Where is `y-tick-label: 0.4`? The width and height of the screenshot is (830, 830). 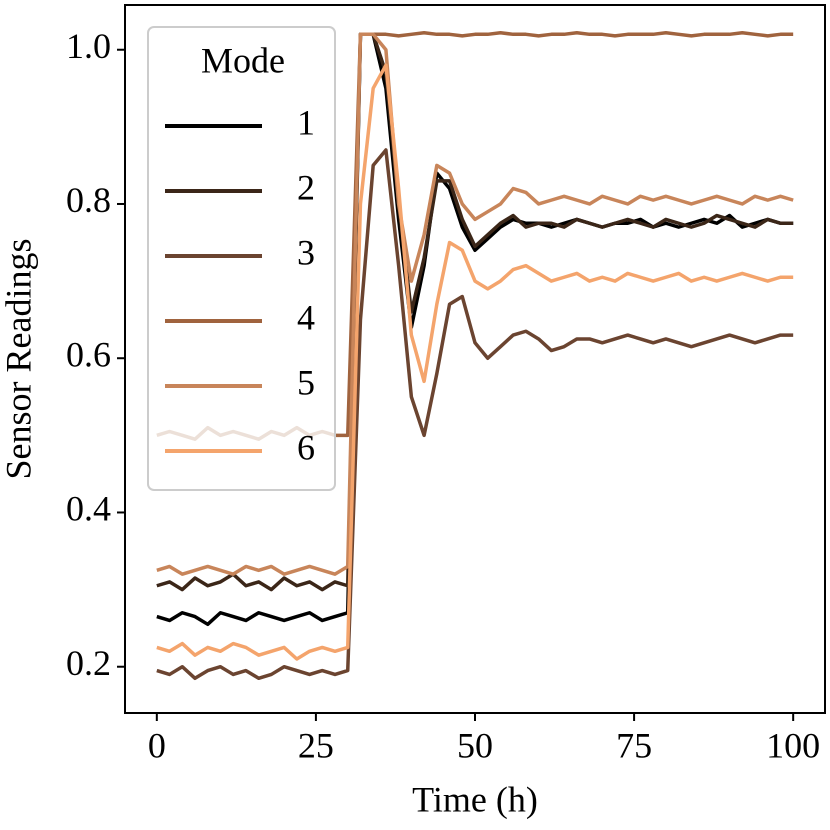 y-tick-label: 0.4 is located at coordinates (88, 509).